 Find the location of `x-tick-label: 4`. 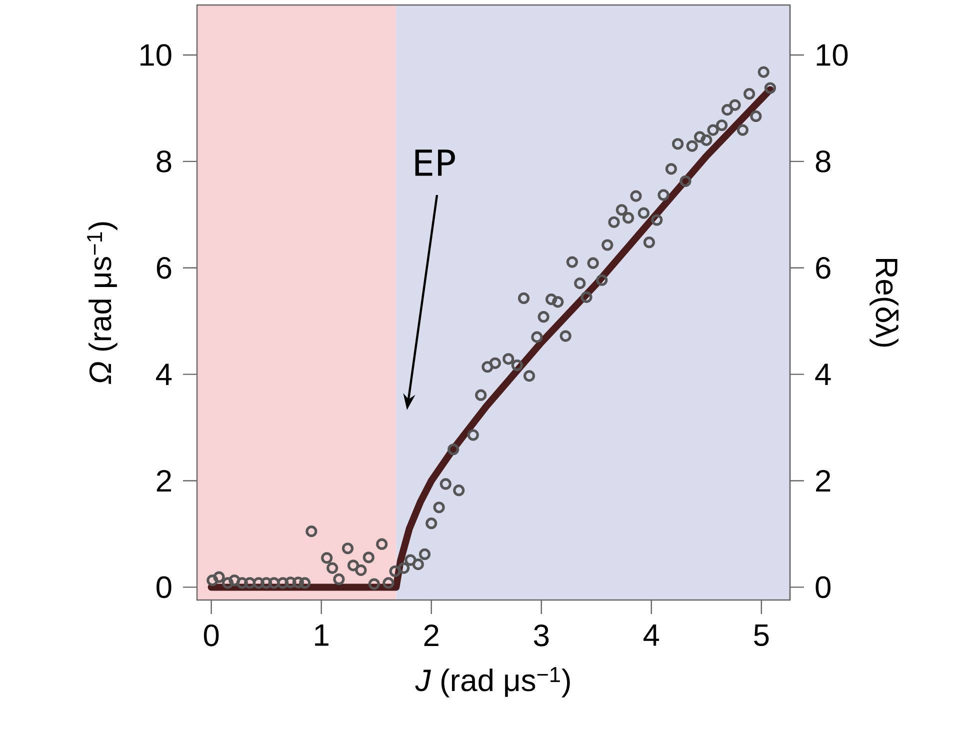

x-tick-label: 4 is located at coordinates (652, 635).